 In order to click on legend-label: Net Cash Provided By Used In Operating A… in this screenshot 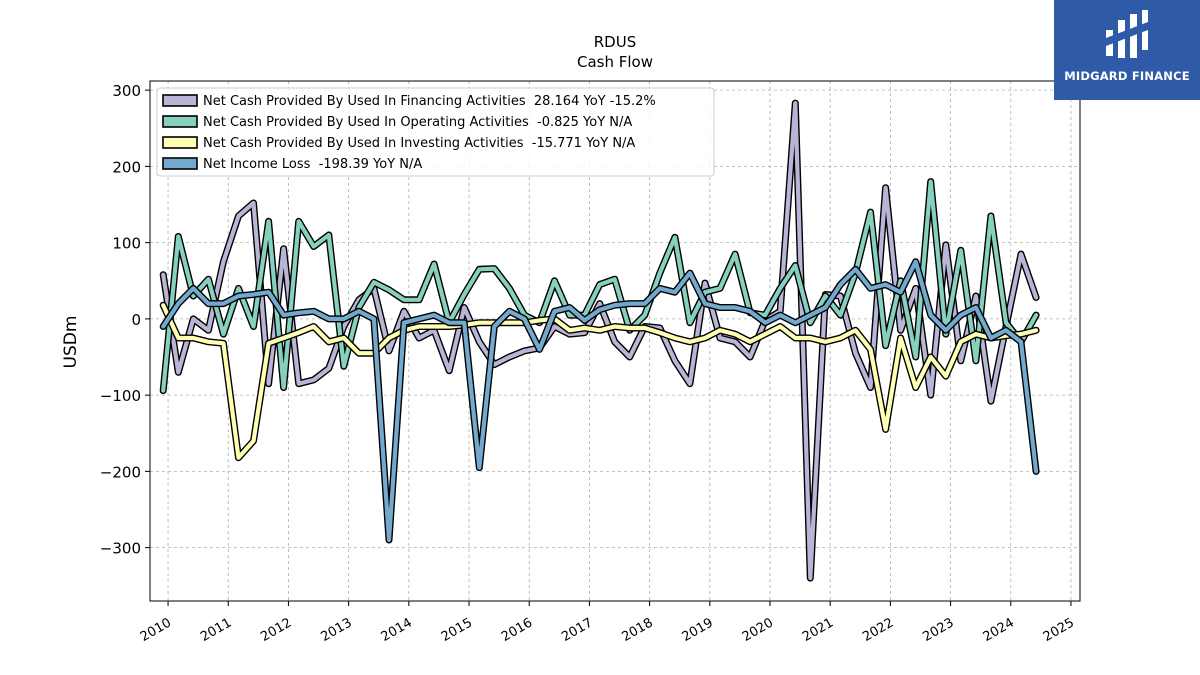, I will do `click(417, 122)`.